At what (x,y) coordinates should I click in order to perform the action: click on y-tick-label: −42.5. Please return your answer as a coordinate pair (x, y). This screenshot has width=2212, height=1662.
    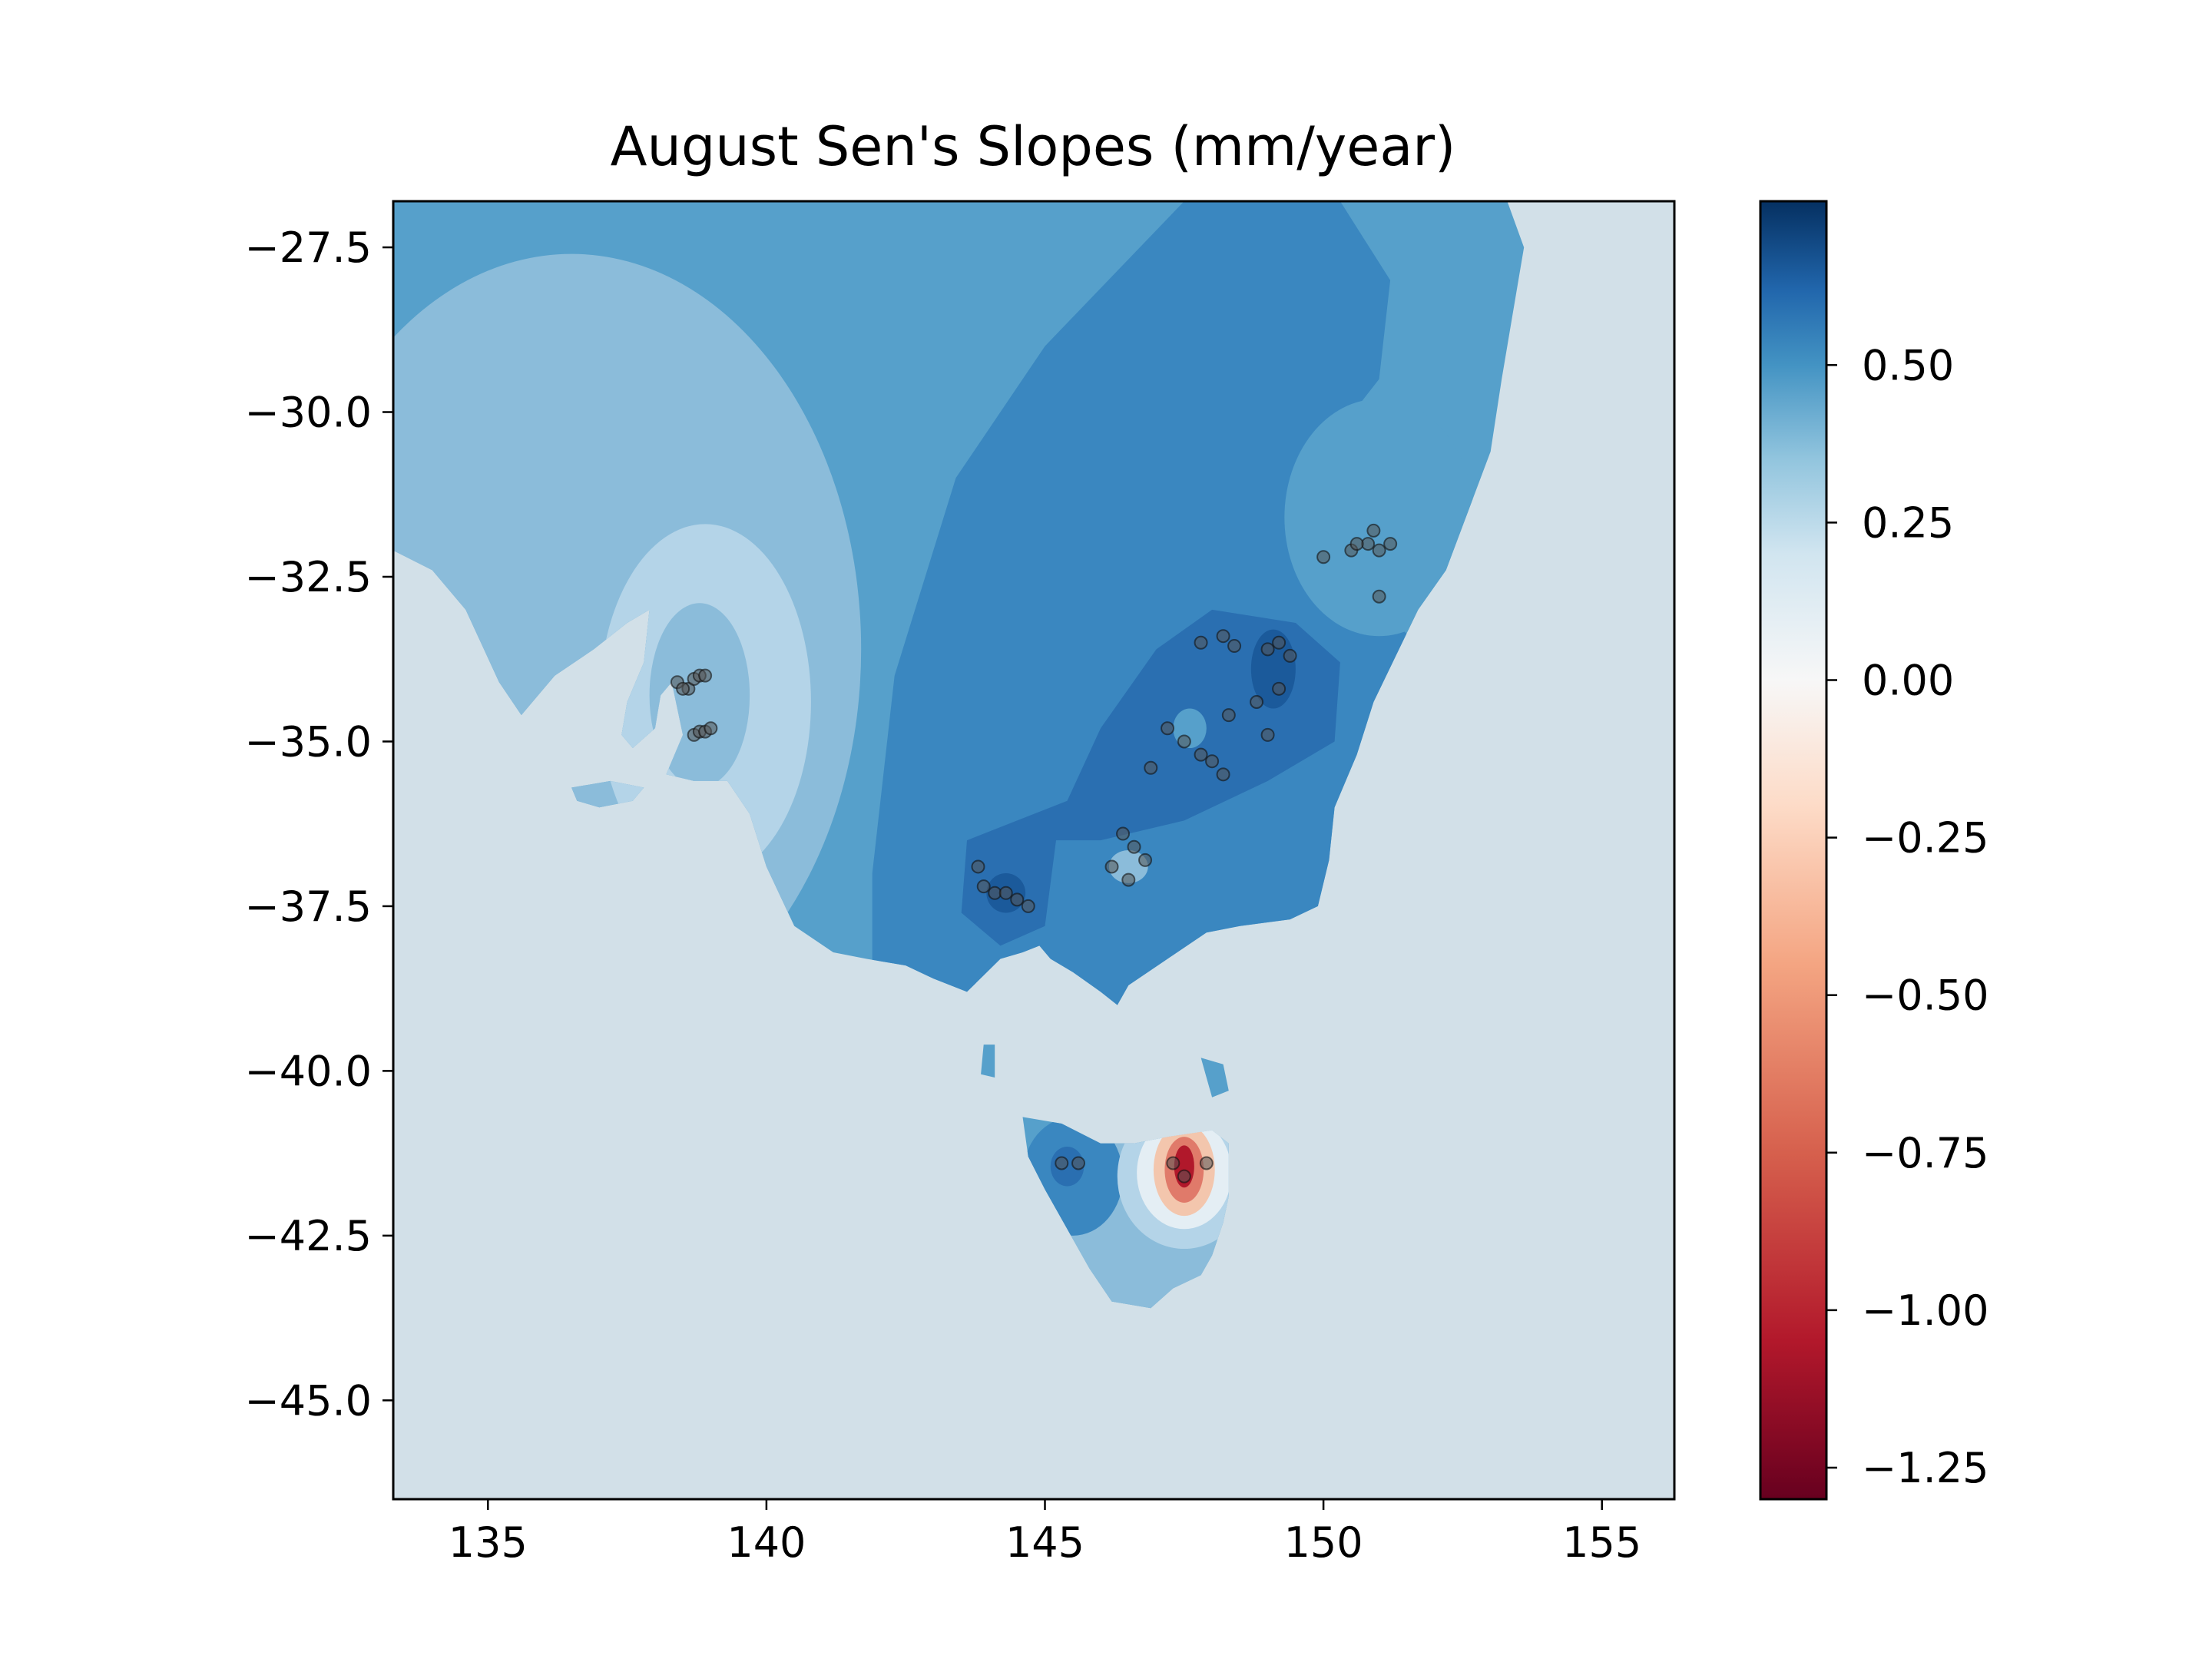
    Looking at the image, I should click on (308, 1236).